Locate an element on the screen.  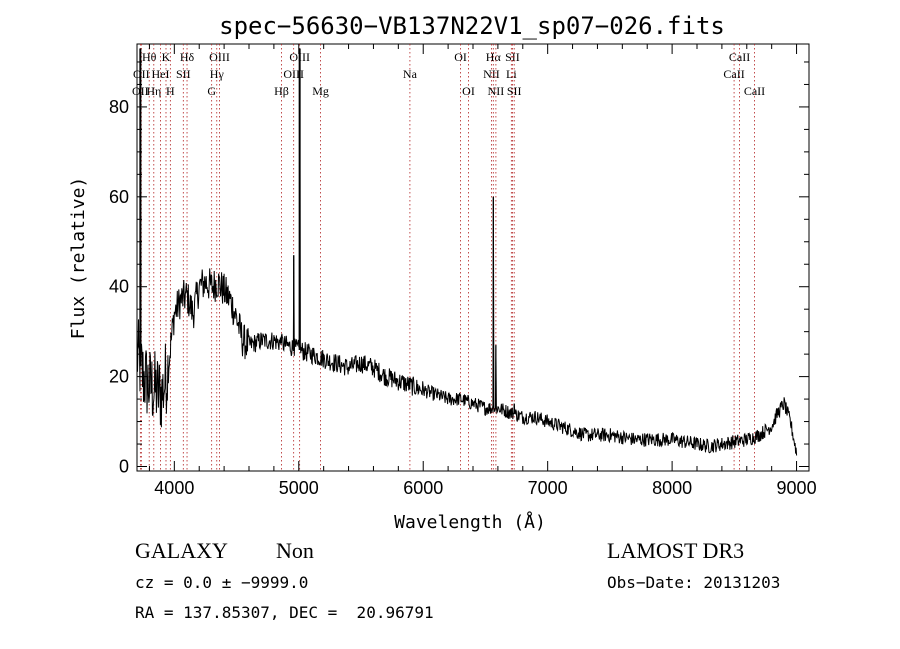
line-marker-label: Hη is located at coordinates (153, 91).